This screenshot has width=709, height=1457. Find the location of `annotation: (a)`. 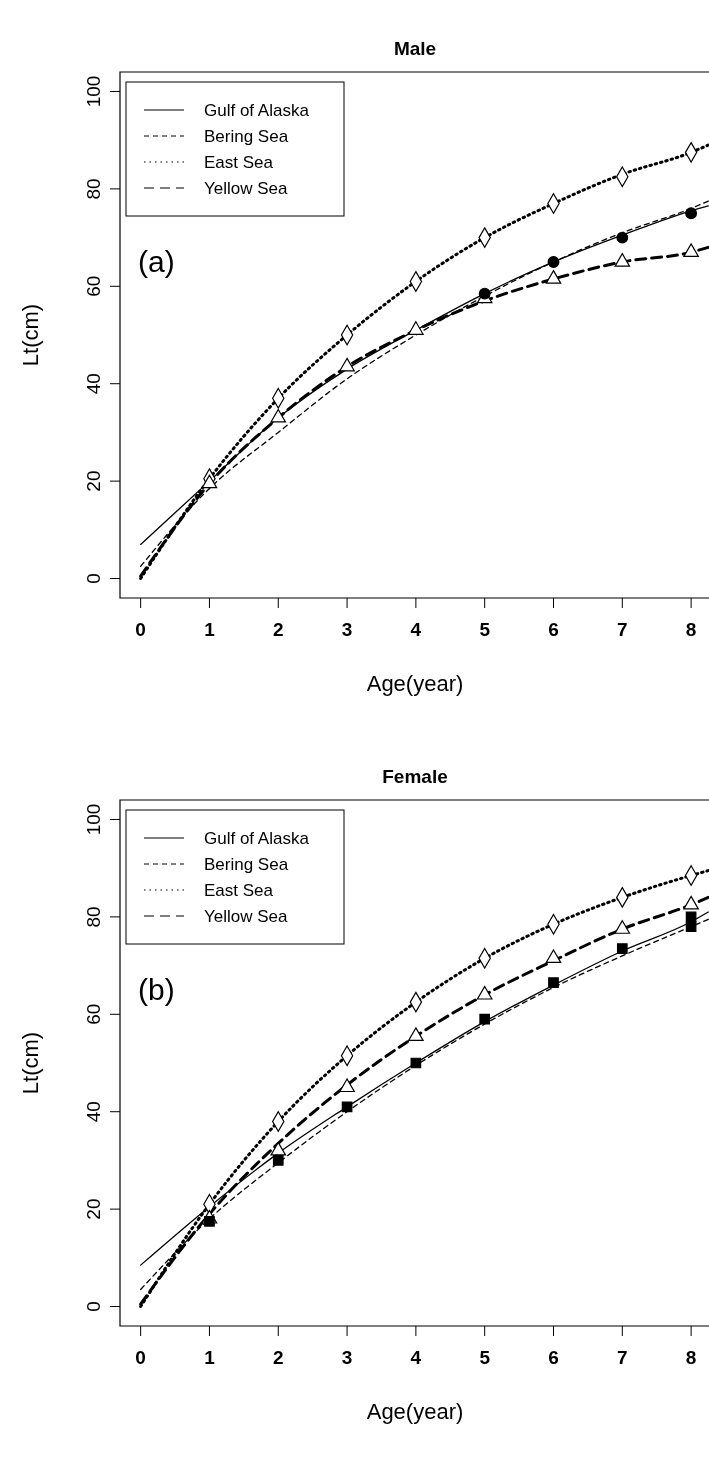

annotation: (a) is located at coordinates (156, 261).